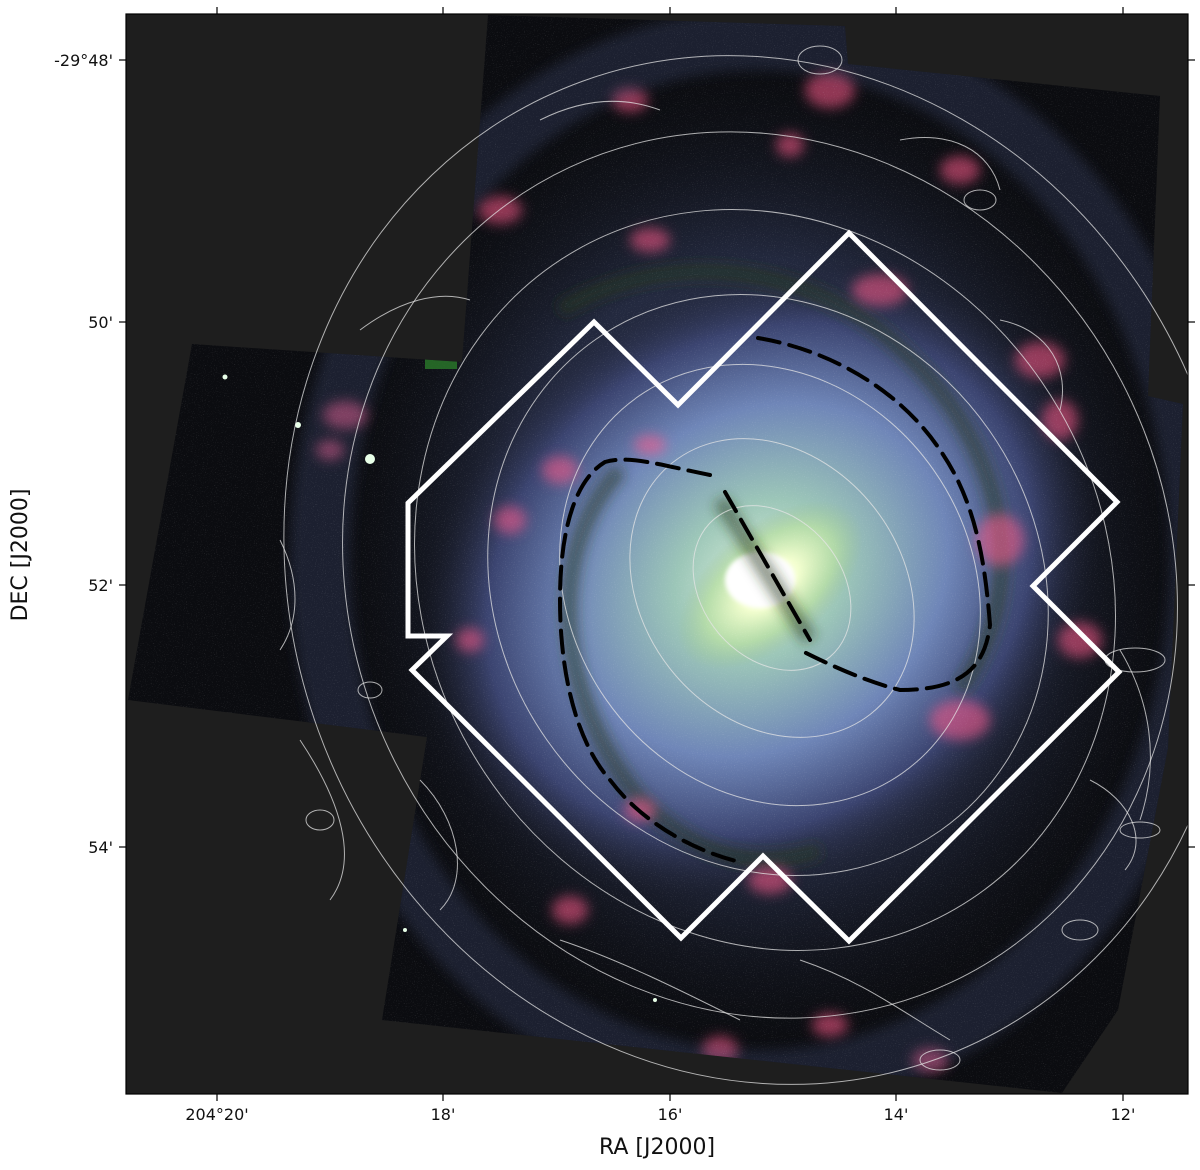 Image resolution: width=1200 pixels, height=1170 pixels. What do you see at coordinates (100, 847) in the screenshot?
I see `y-tick-label: 54'` at bounding box center [100, 847].